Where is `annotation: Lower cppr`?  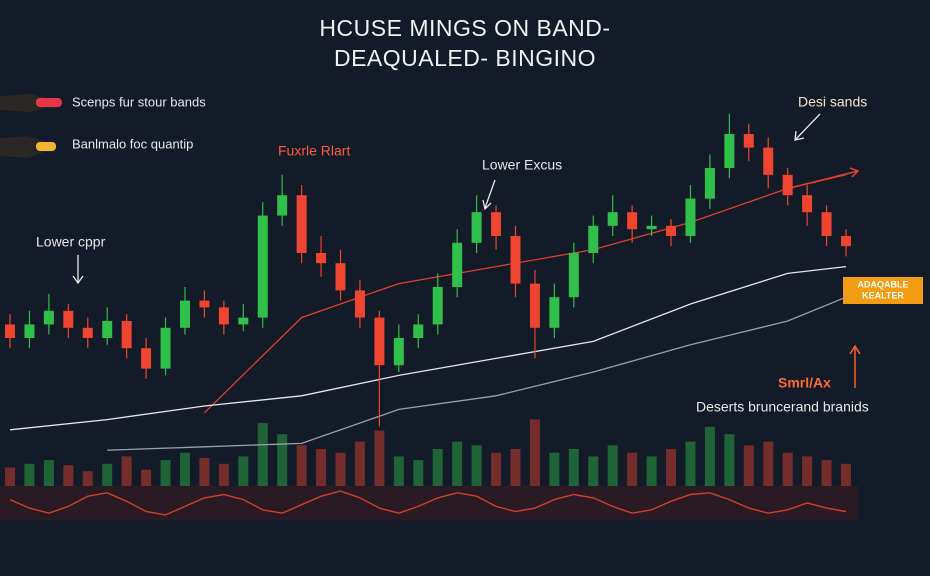 annotation: Lower cppr is located at coordinates (71, 242).